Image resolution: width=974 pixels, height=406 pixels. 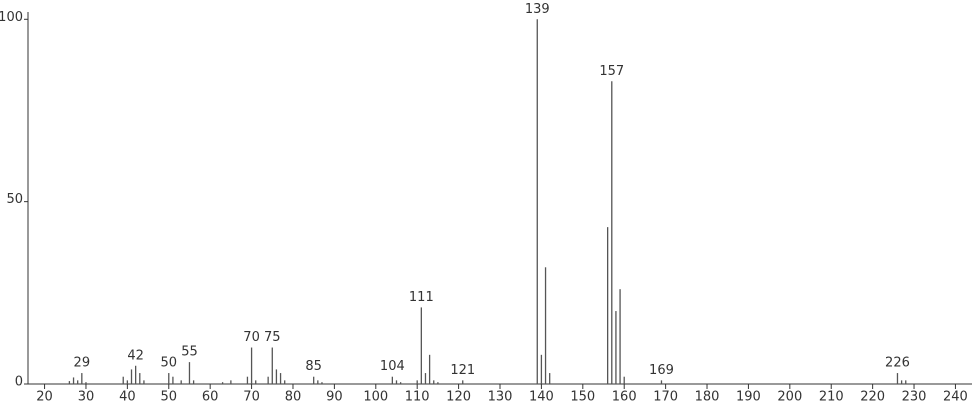 What do you see at coordinates (135, 355) in the screenshot?
I see `peak-label: 42` at bounding box center [135, 355].